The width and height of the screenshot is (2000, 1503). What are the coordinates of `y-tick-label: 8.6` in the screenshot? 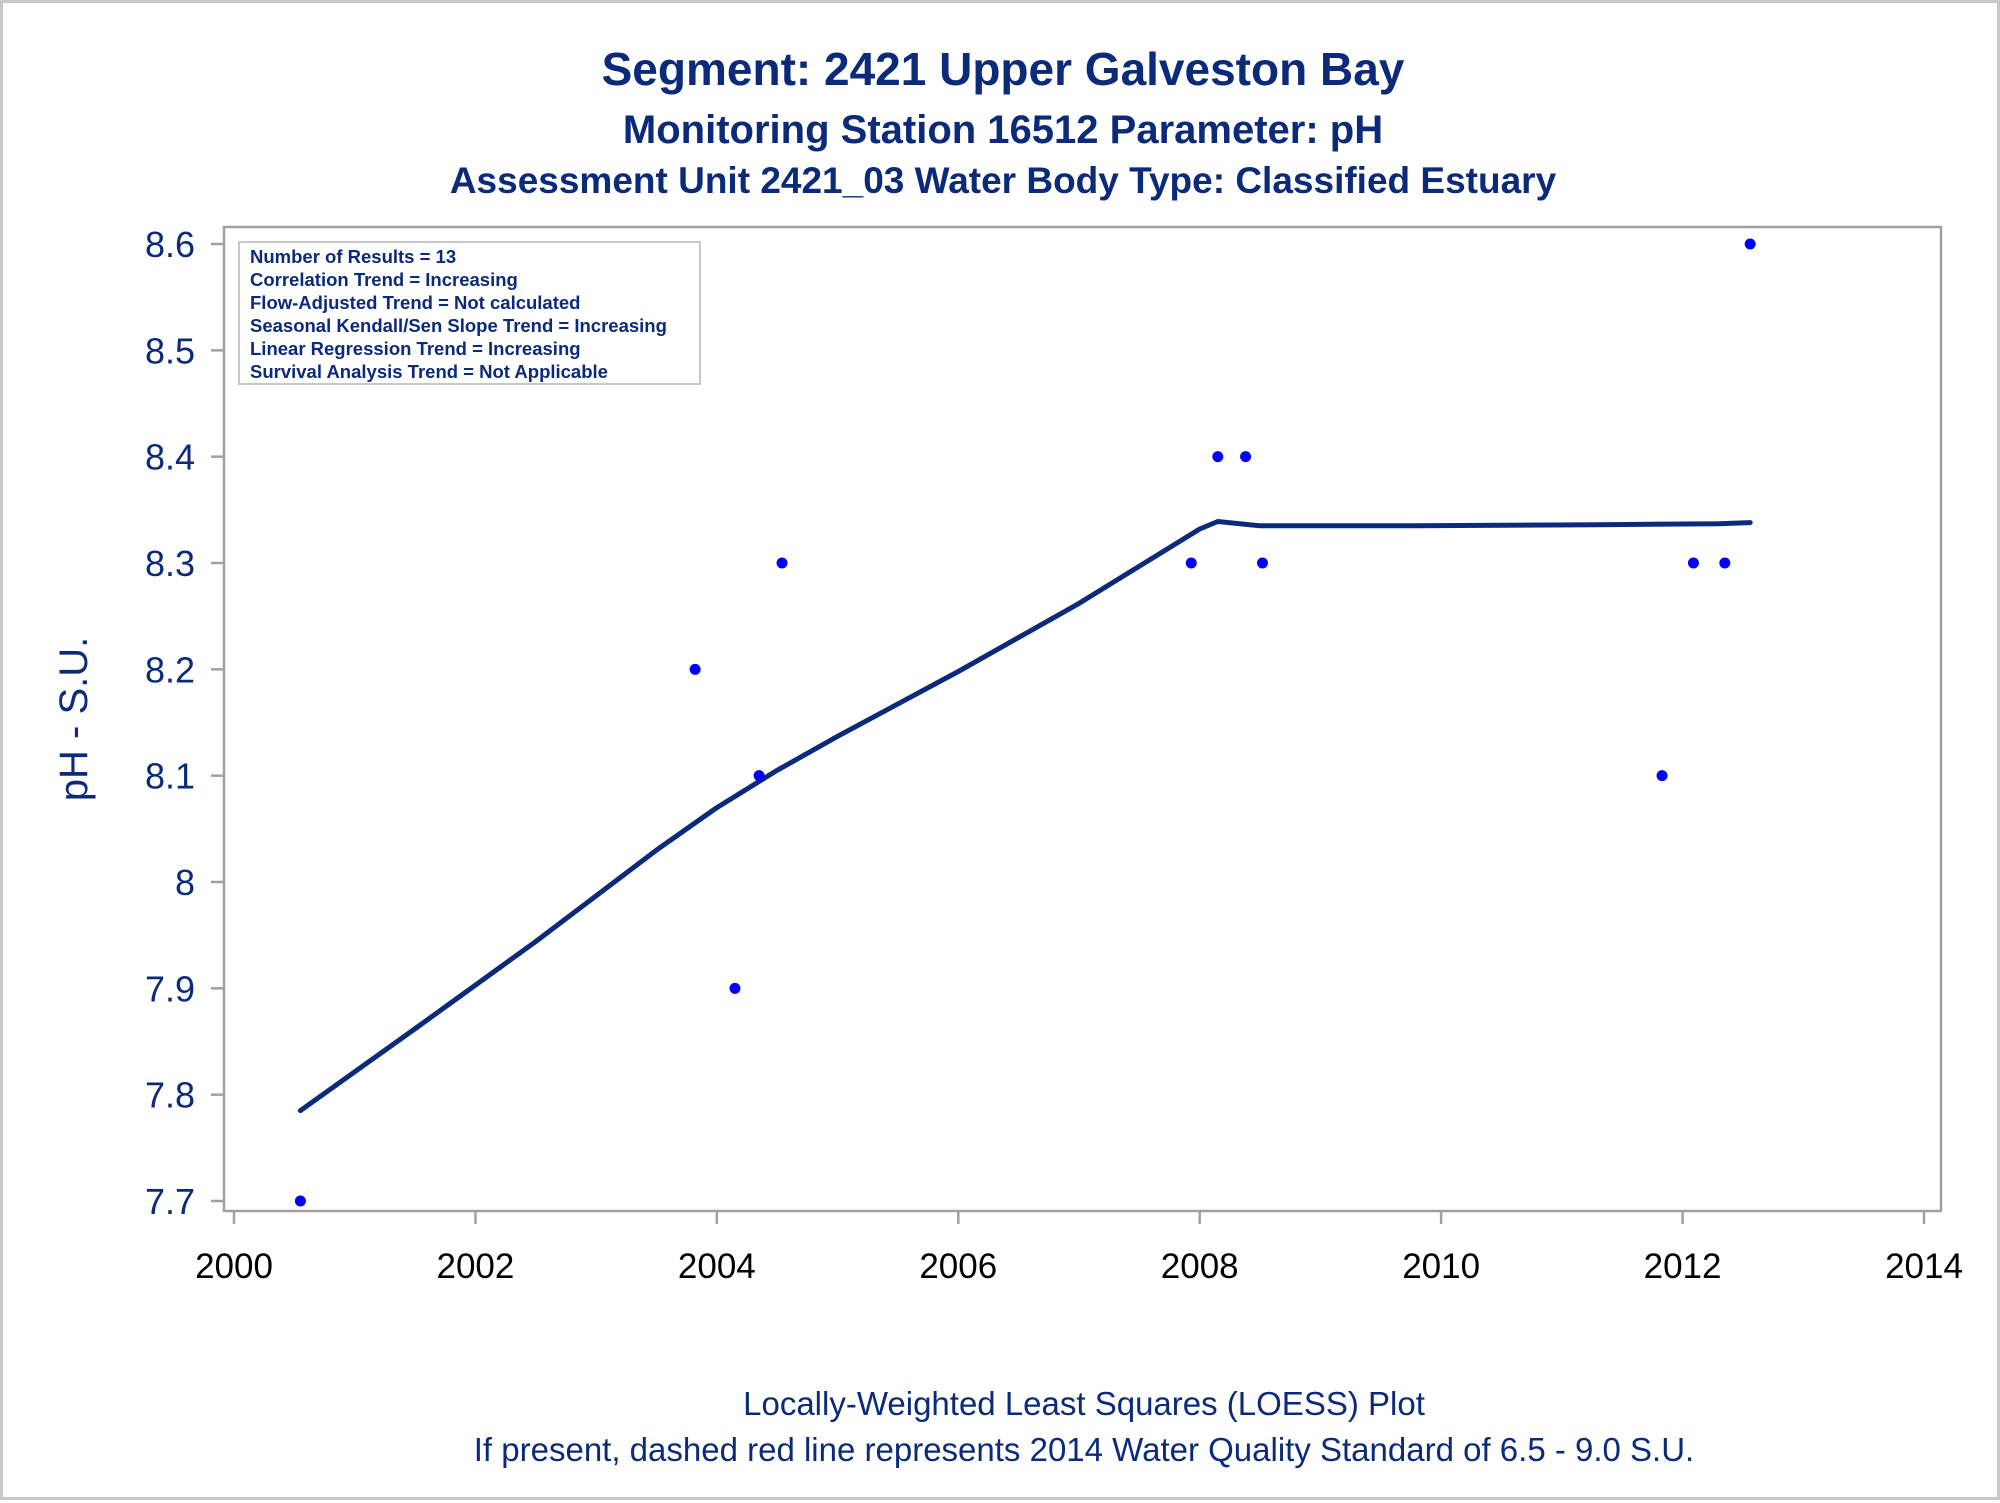 It's located at (170, 244).